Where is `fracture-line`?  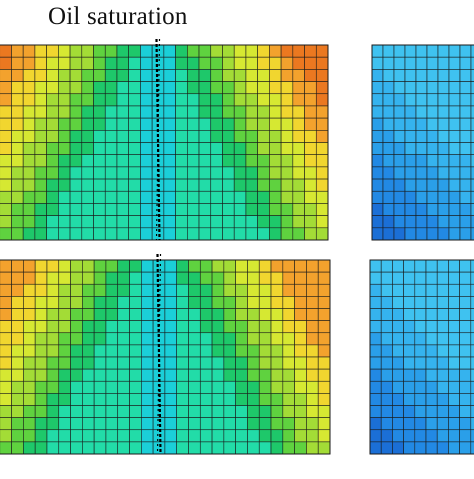 fracture-line is located at coordinates (158, 139).